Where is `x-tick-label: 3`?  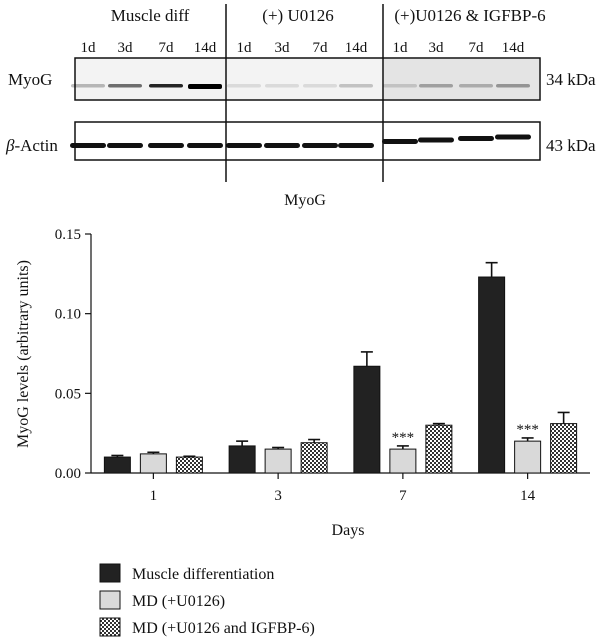 x-tick-label: 3 is located at coordinates (278, 496).